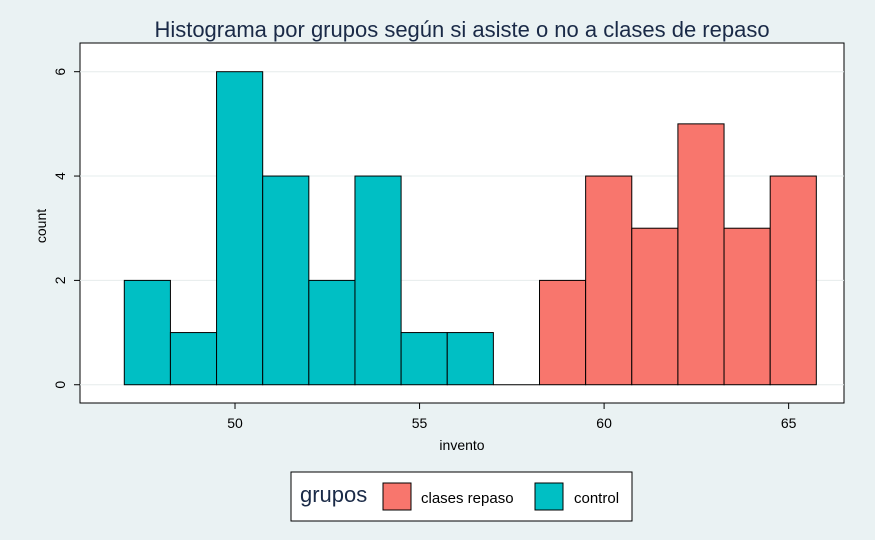  I want to click on y-axis-title: count, so click(41, 226).